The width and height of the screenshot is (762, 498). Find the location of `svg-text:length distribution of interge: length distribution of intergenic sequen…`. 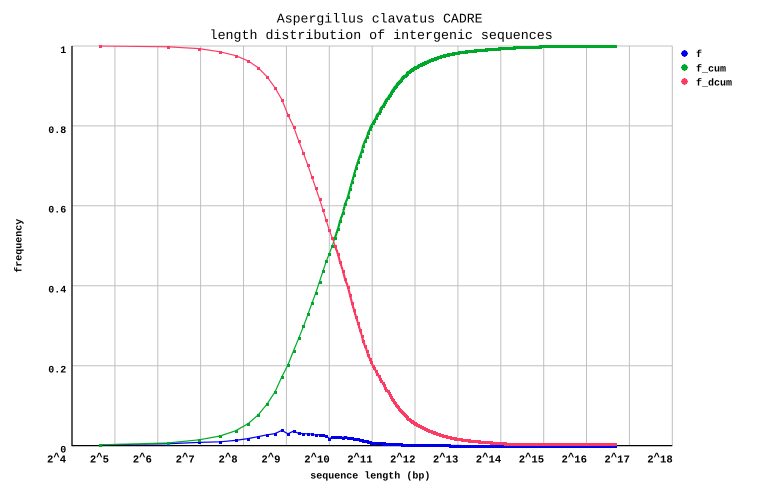

svg-text:length distribution of interge: length distribution of intergenic sequen… is located at coordinates (381, 35).